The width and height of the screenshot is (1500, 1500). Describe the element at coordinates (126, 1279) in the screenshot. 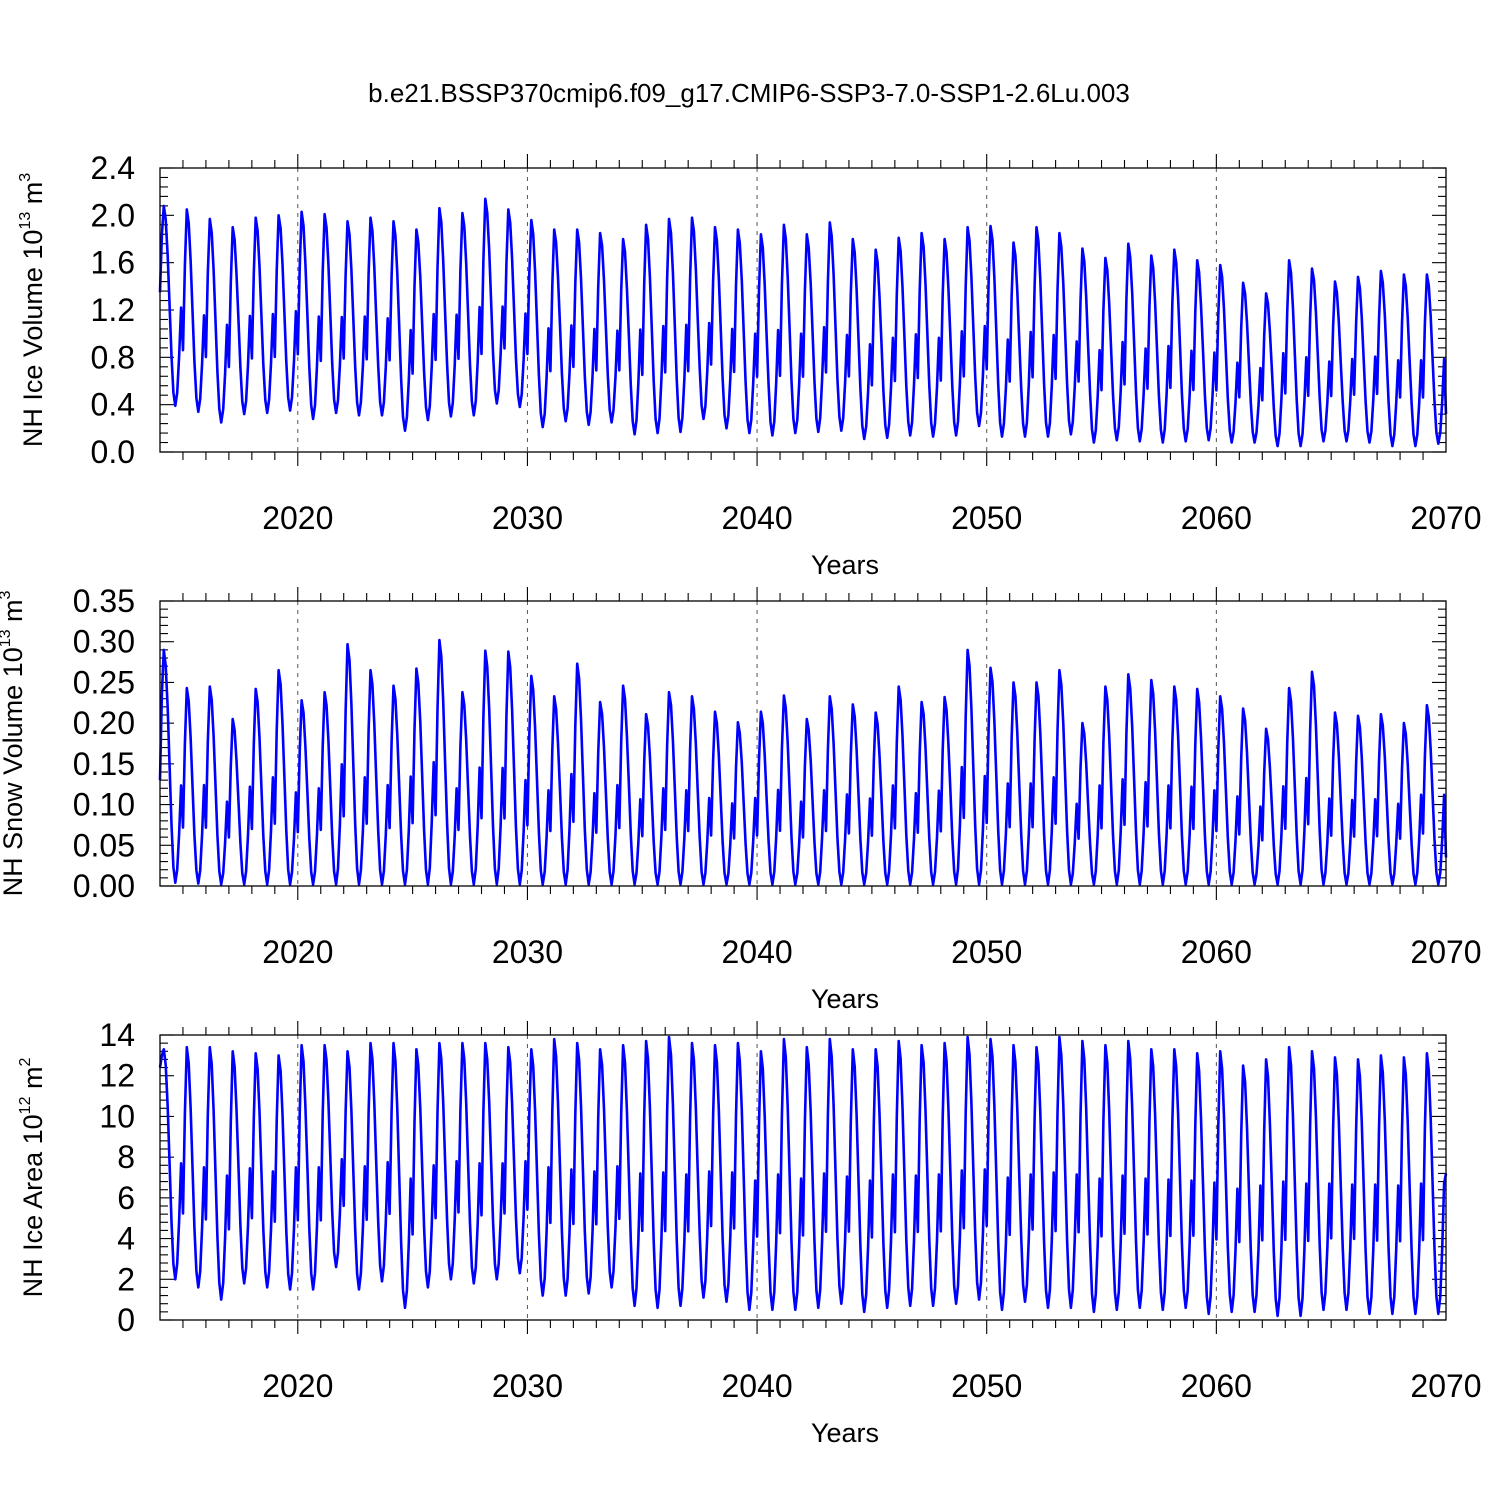

I see `ice-area-y-tick-label: 2` at that location.